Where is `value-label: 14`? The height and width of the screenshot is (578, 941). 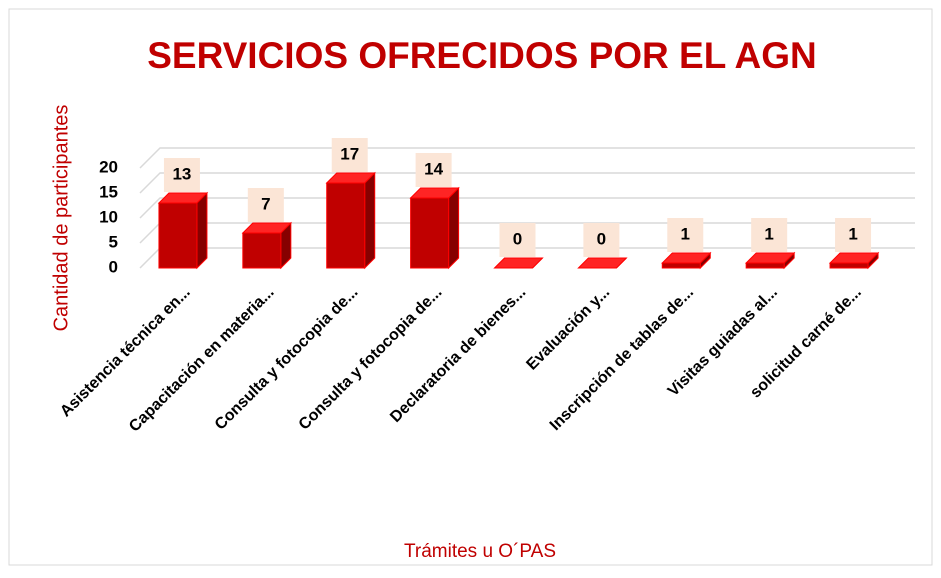
value-label: 14 is located at coordinates (433, 168).